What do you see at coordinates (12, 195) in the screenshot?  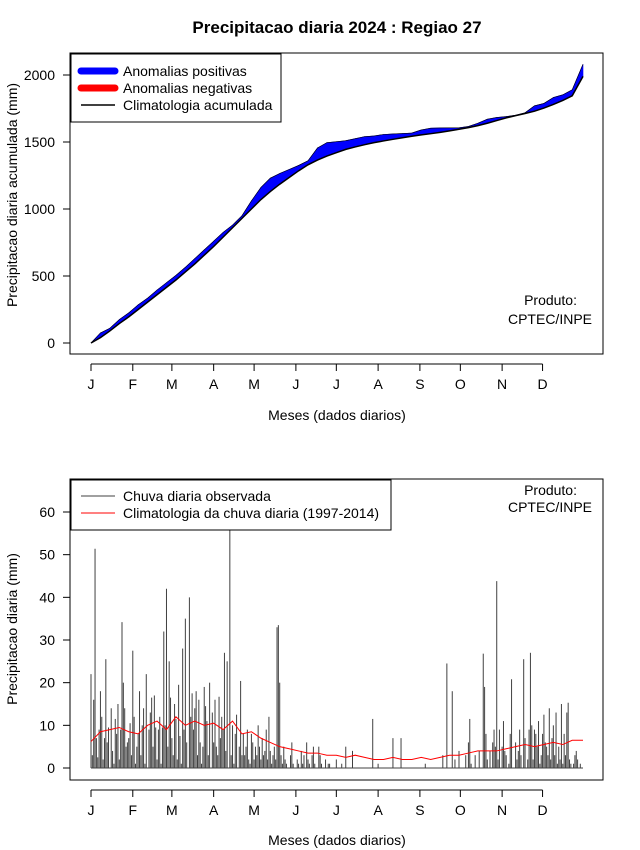 I see `cumulative-y-label: Precipitacao diaria acumulada (mm)` at bounding box center [12, 195].